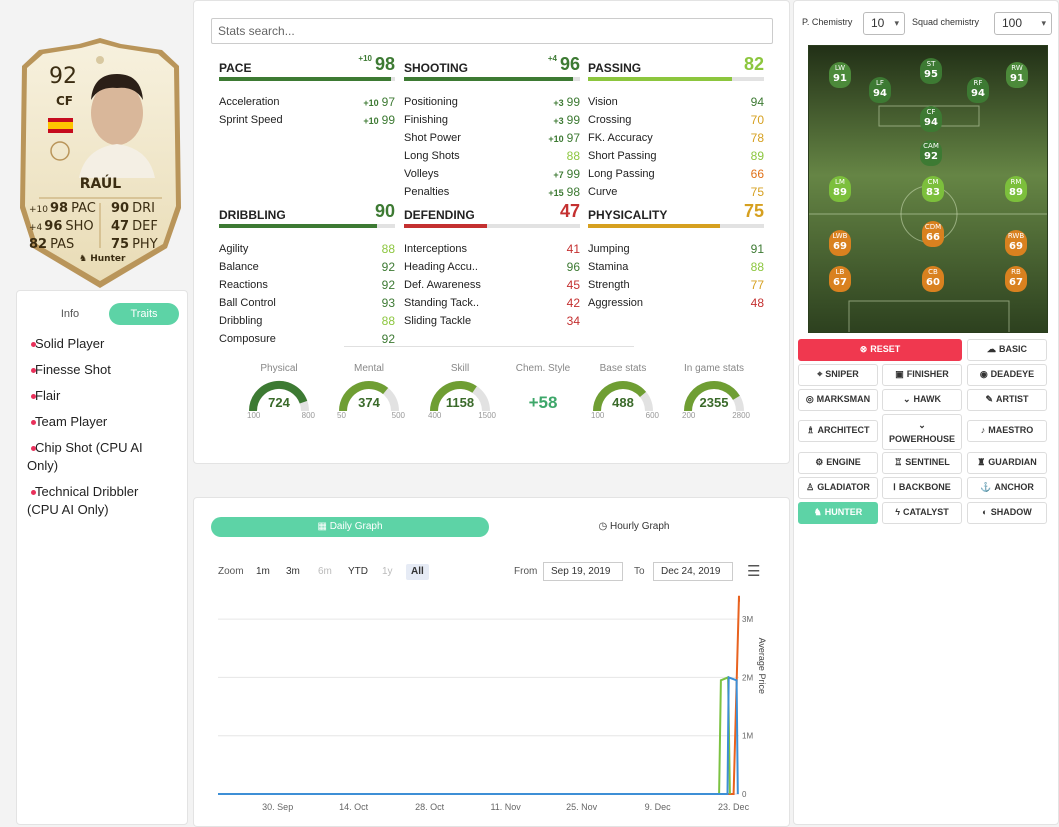 The width and height of the screenshot is (1059, 827). I want to click on stat-row: Aggression 48, so click(676, 303).